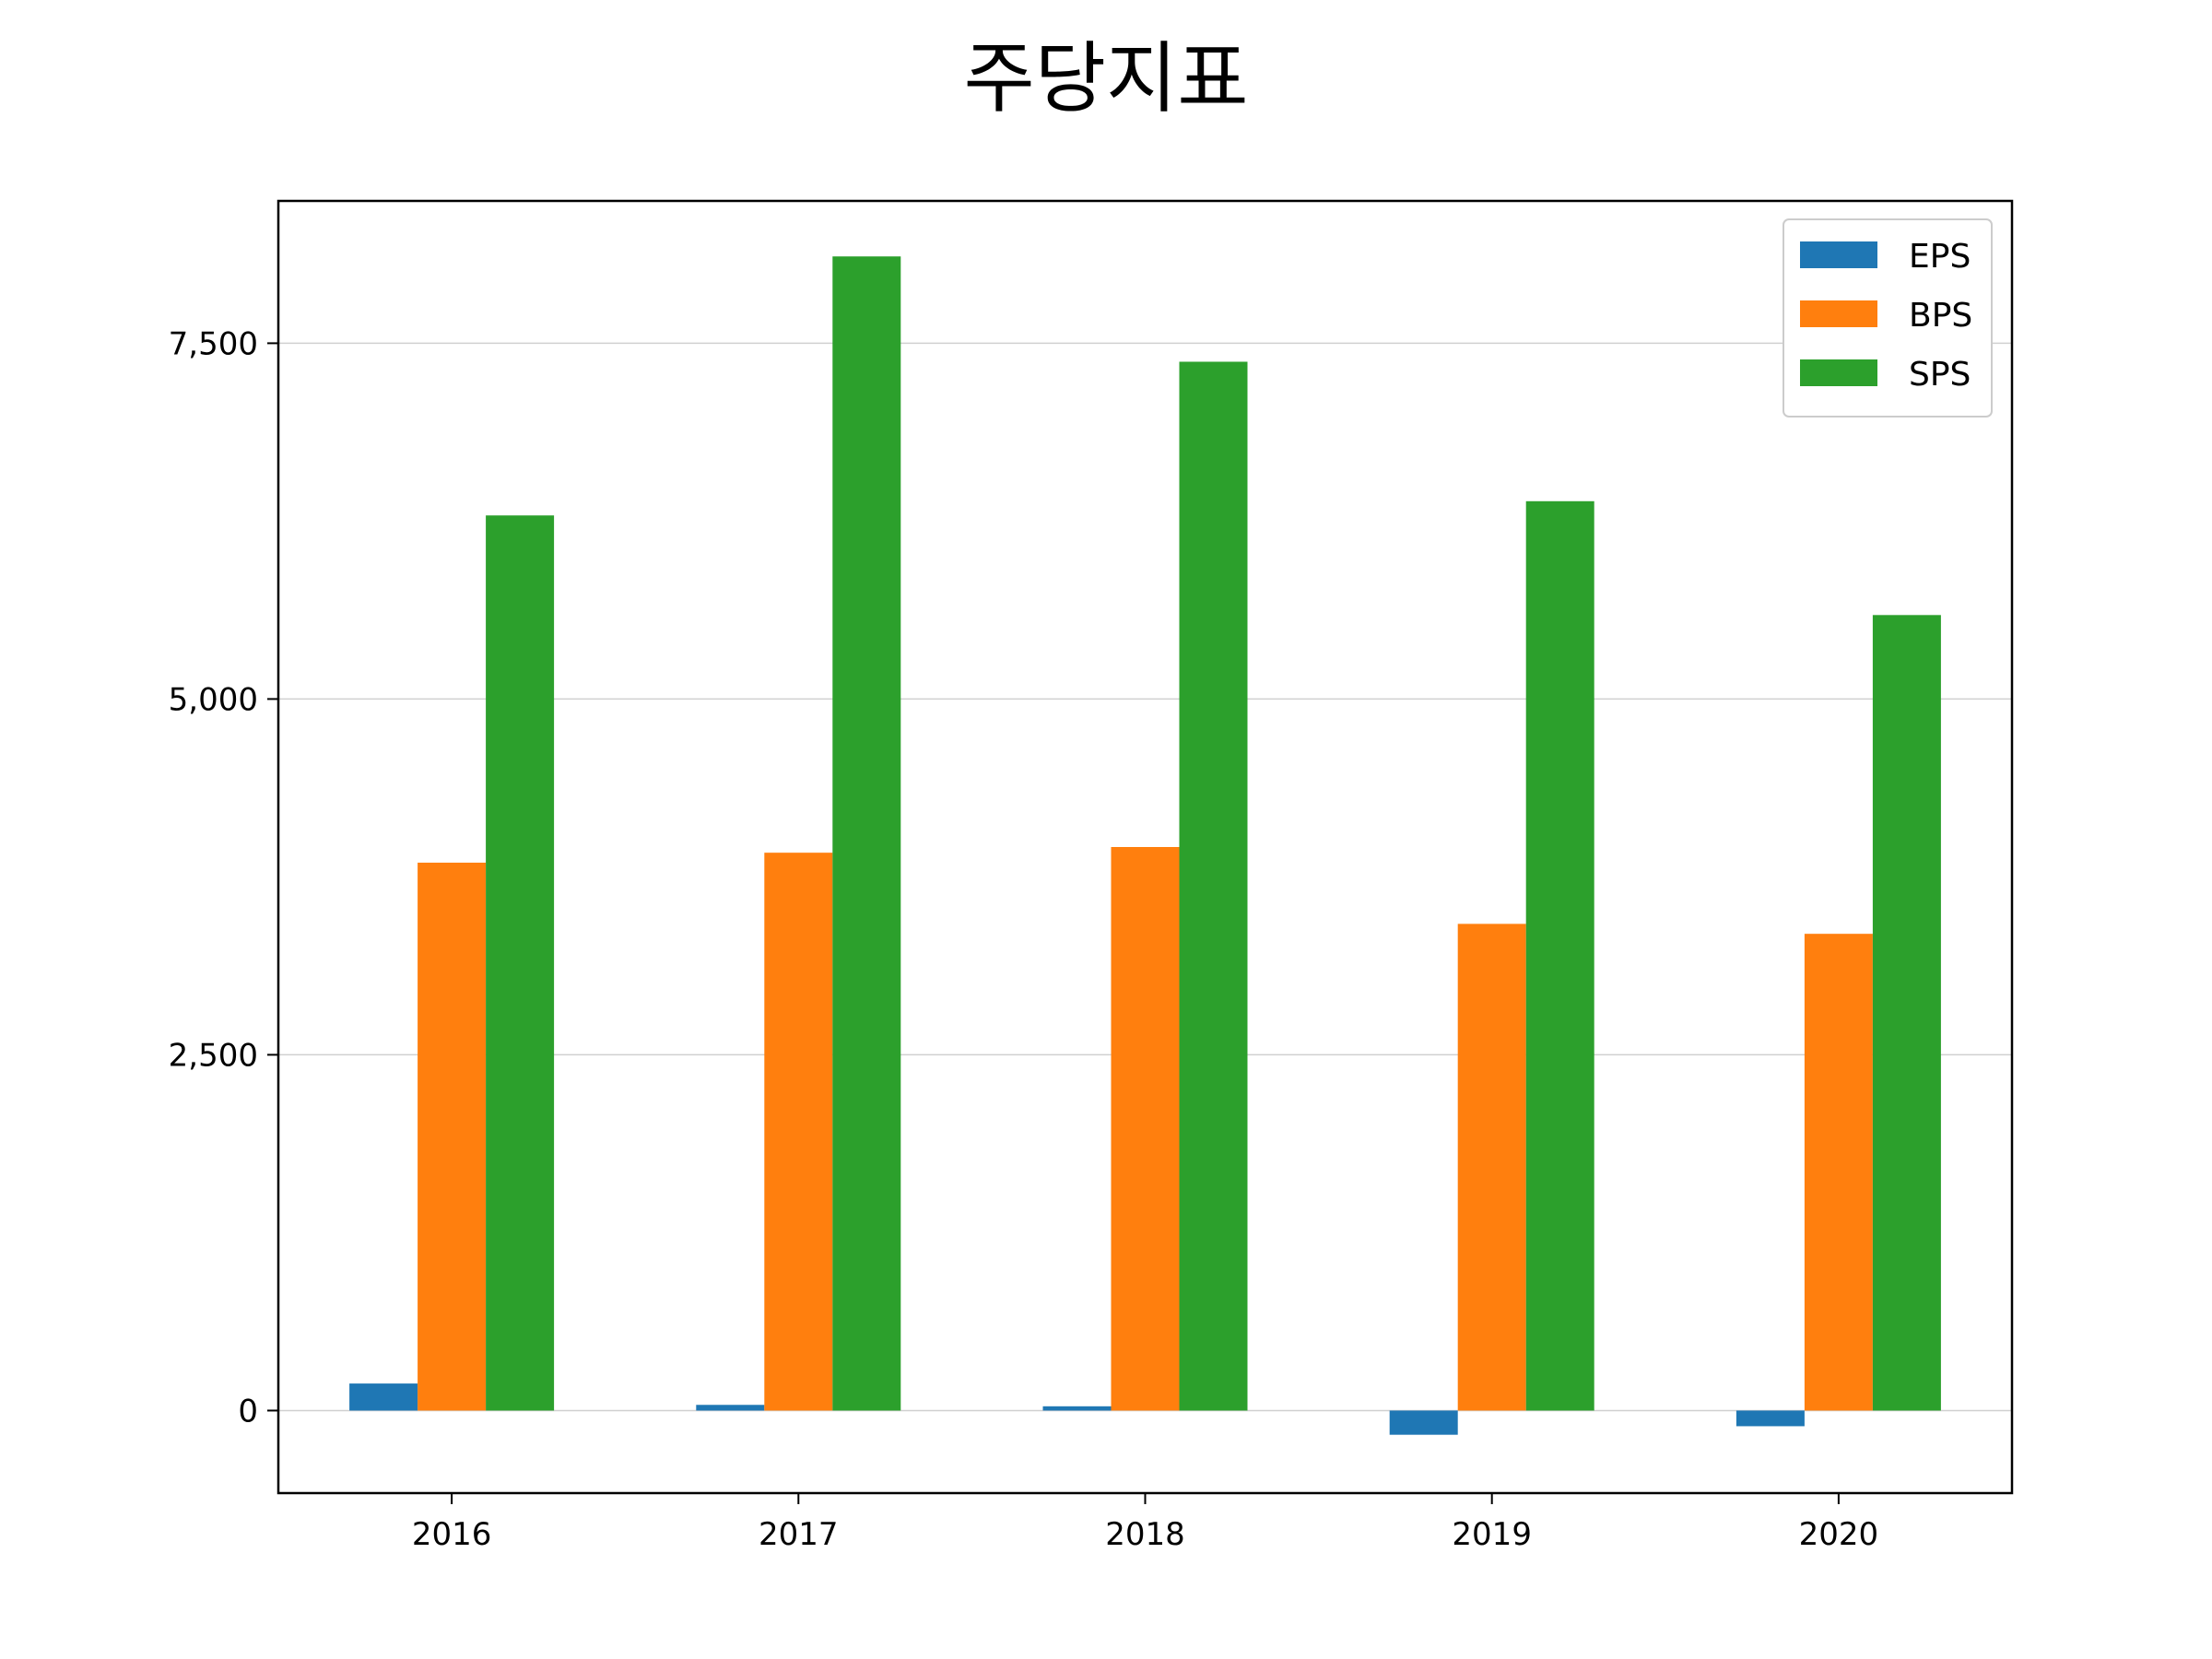 Image resolution: width=2212 pixels, height=1659 pixels. Describe the element at coordinates (1838, 372) in the screenshot. I see `legend-swatch-sps` at that location.